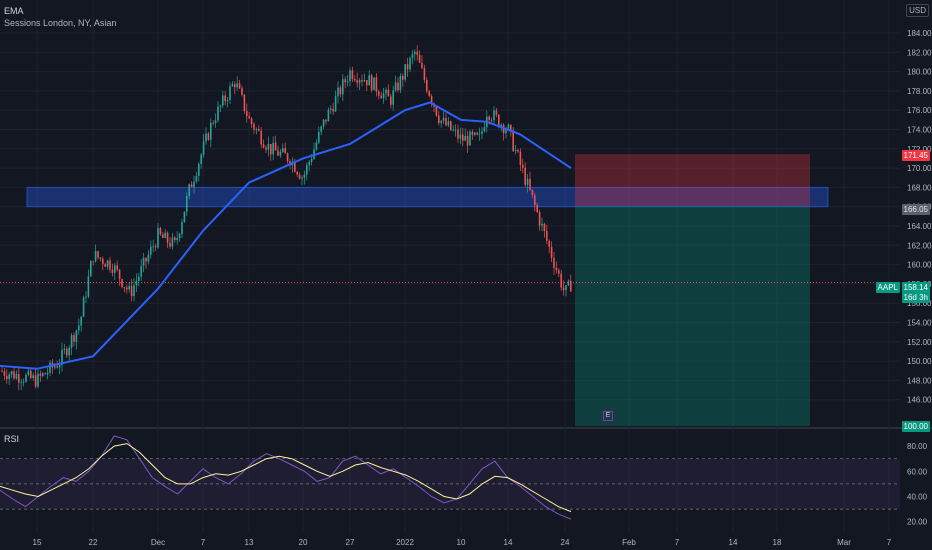  I want to click on last-price-label: 158.14, so click(915, 287).